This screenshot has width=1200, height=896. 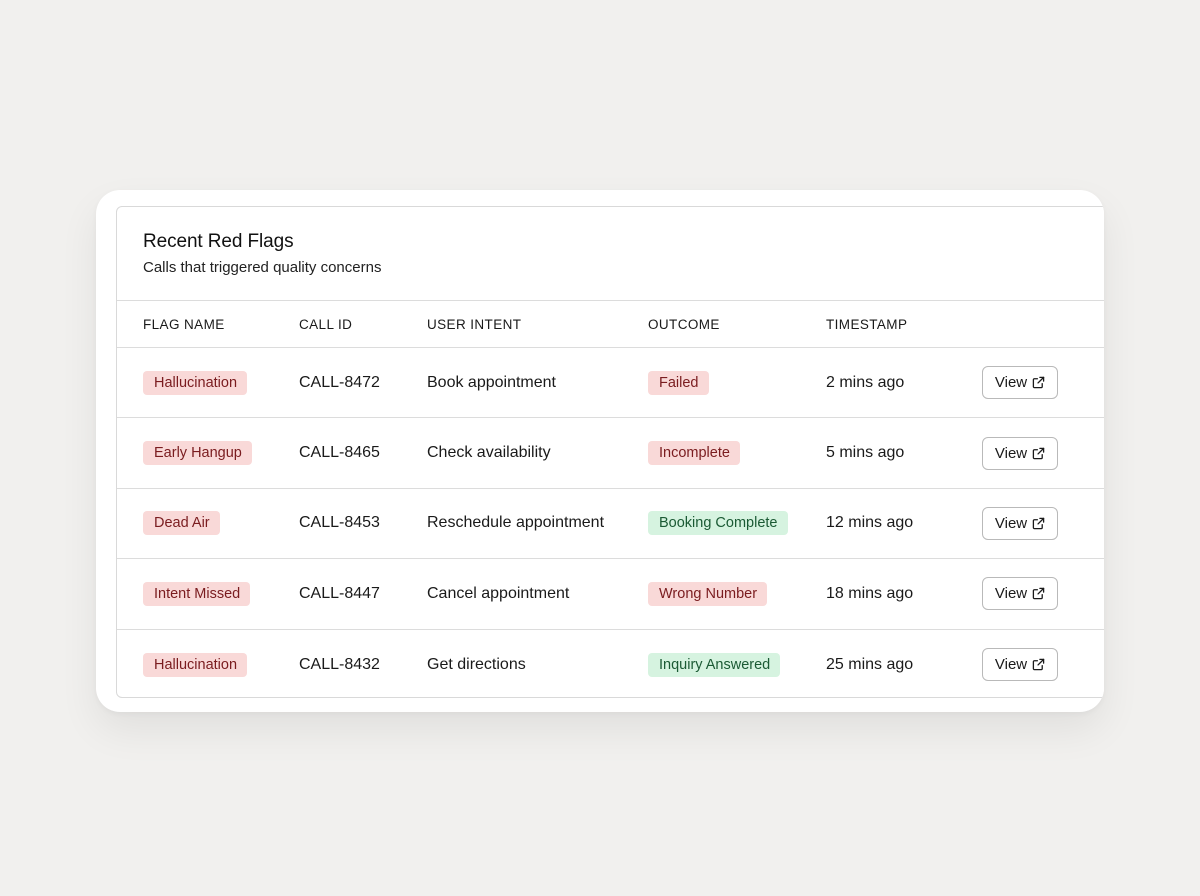 What do you see at coordinates (498, 593) in the screenshot?
I see `user-intent: Cancel appointment` at bounding box center [498, 593].